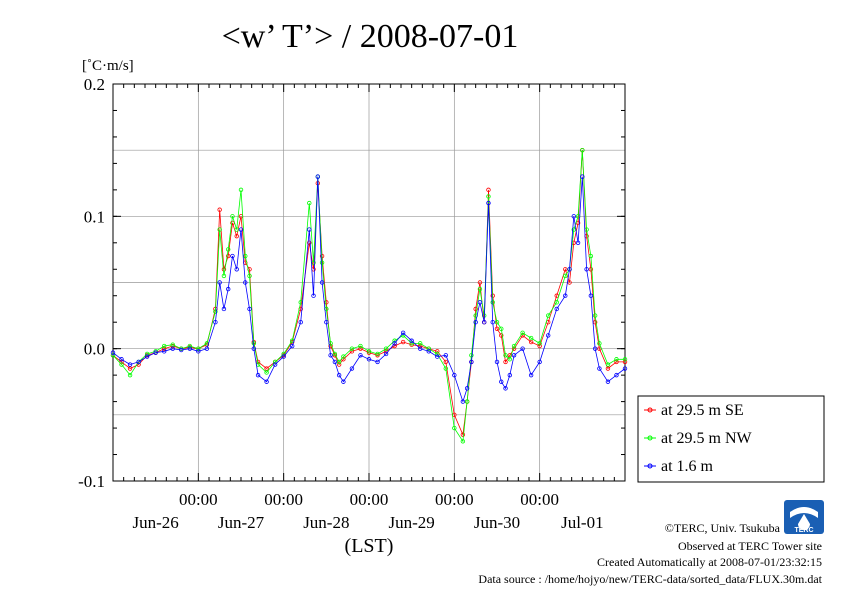 The width and height of the screenshot is (842, 595). Describe the element at coordinates (241, 522) in the screenshot. I see `x-tick-date-label: Jun-27` at that location.